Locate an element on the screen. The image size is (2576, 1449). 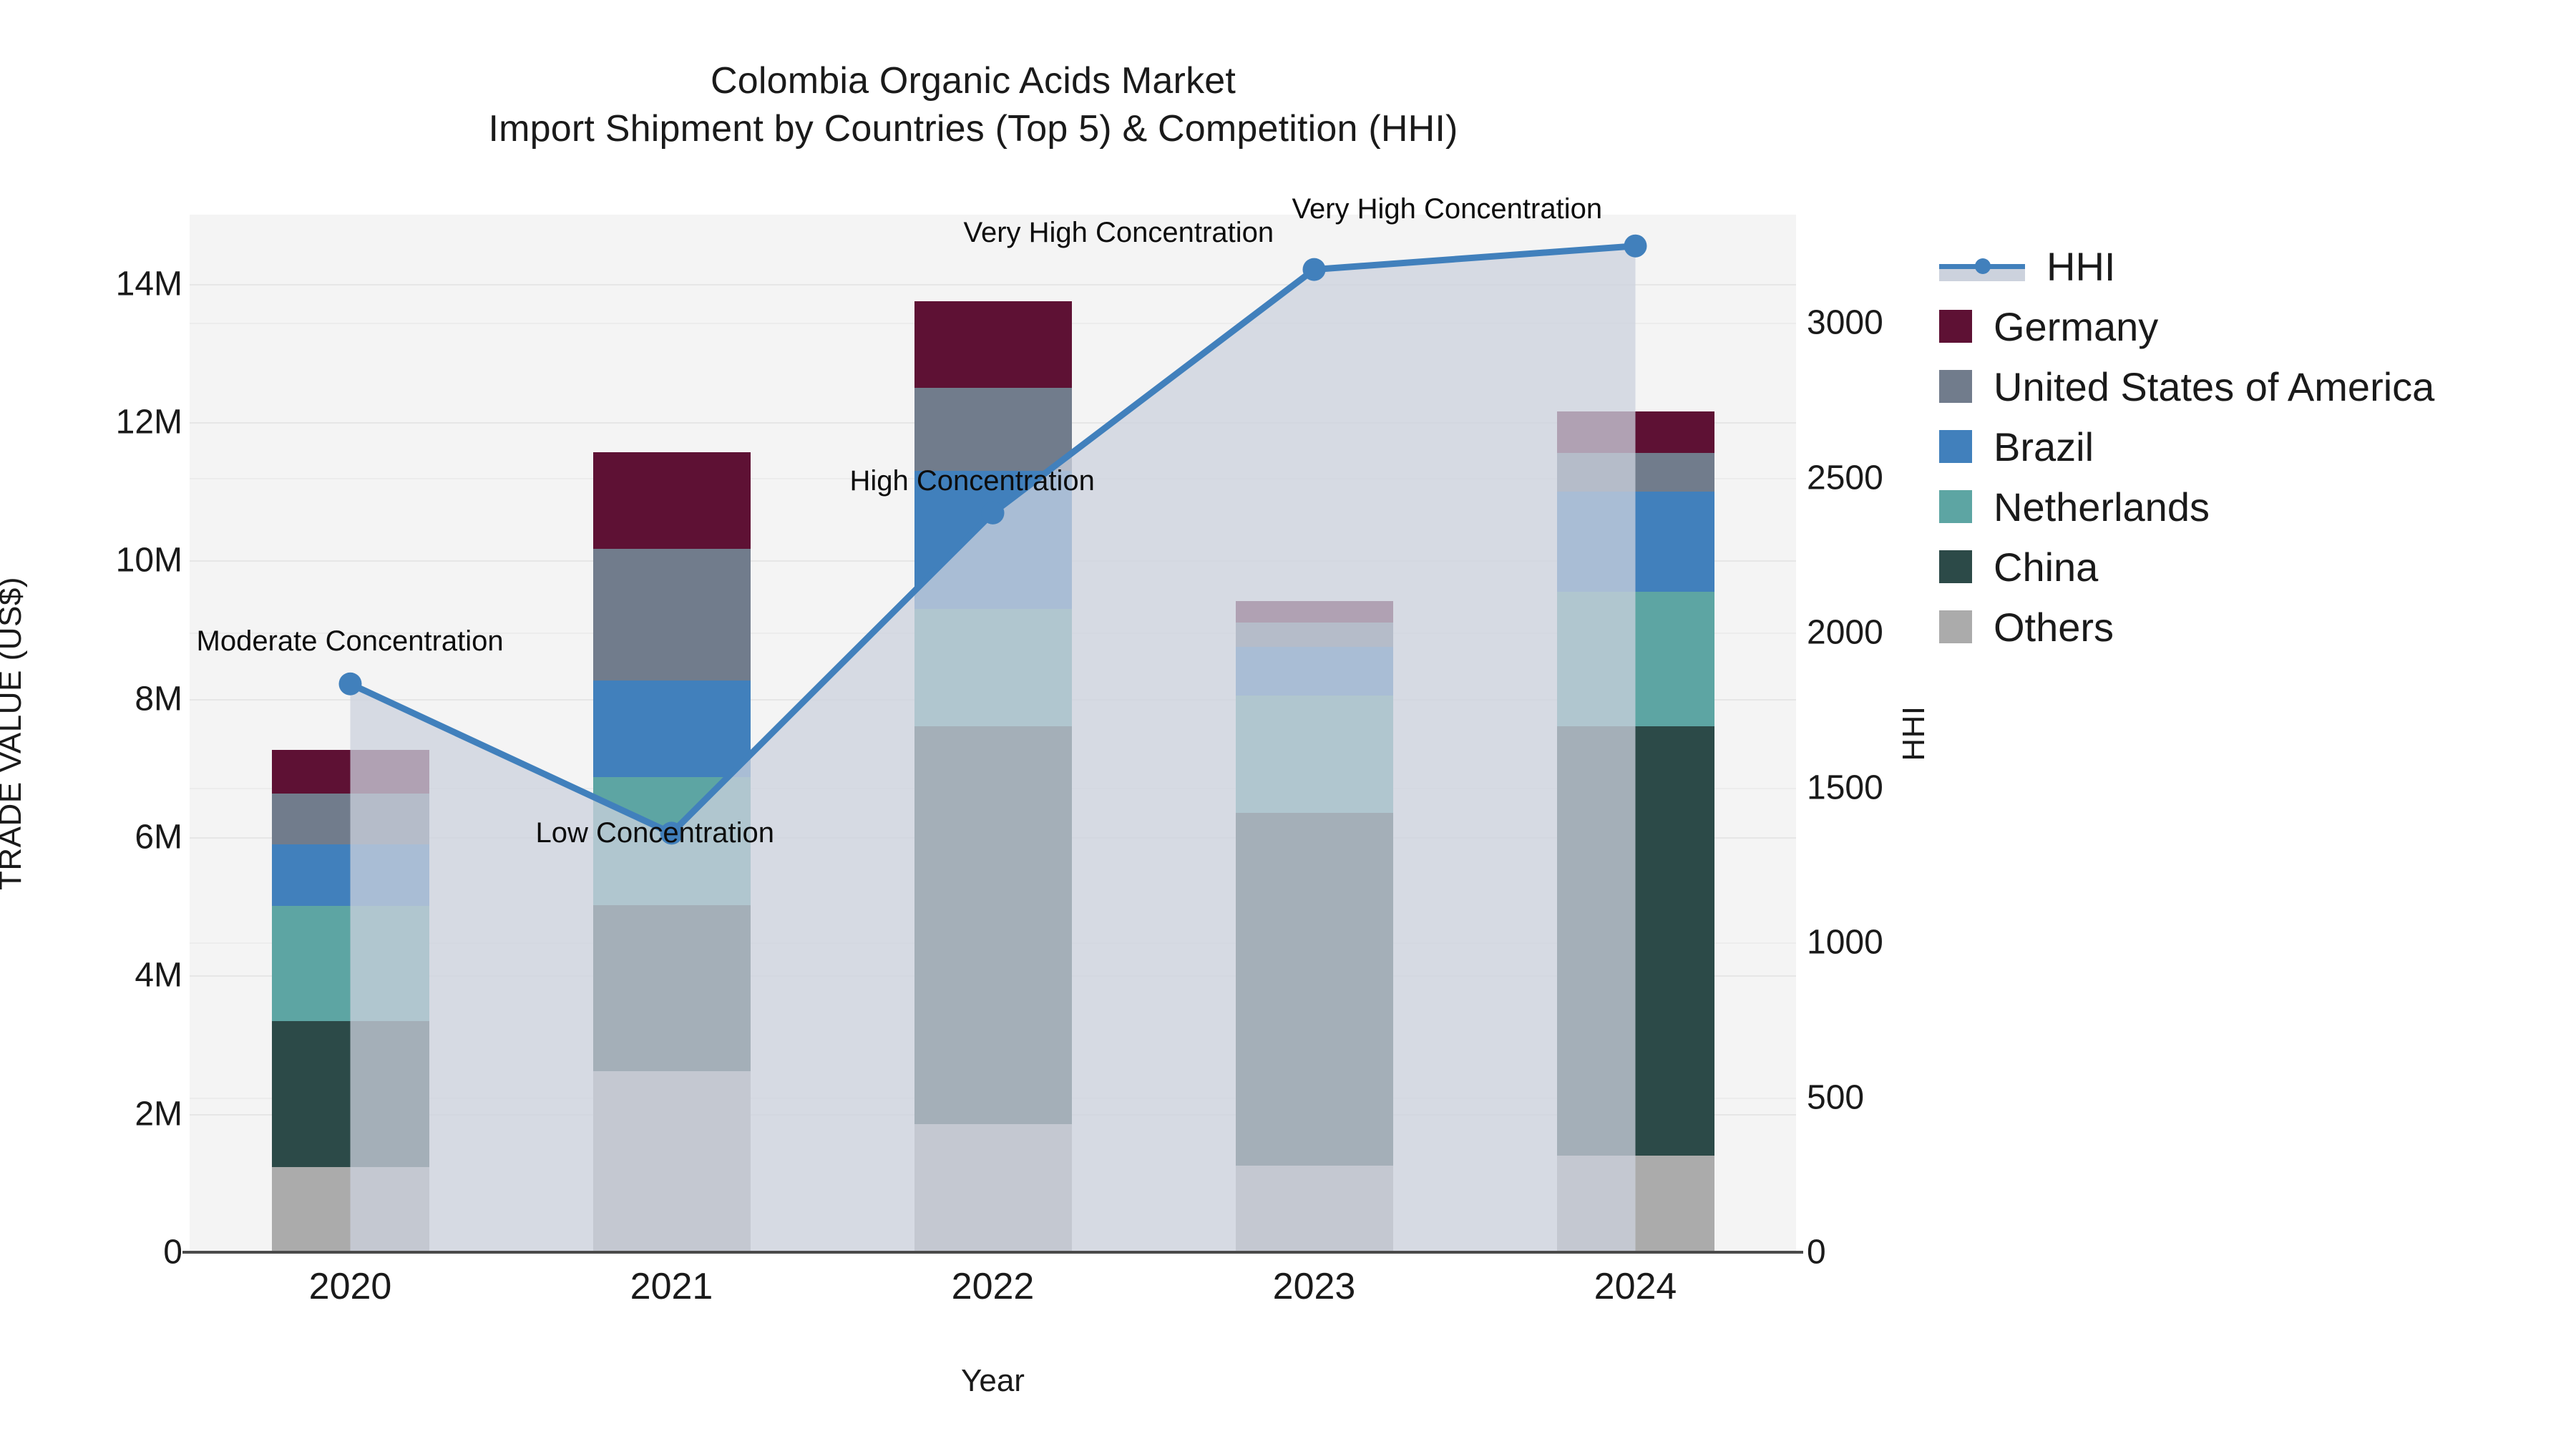
y-tick-right: 0 is located at coordinates (1816, 1252).